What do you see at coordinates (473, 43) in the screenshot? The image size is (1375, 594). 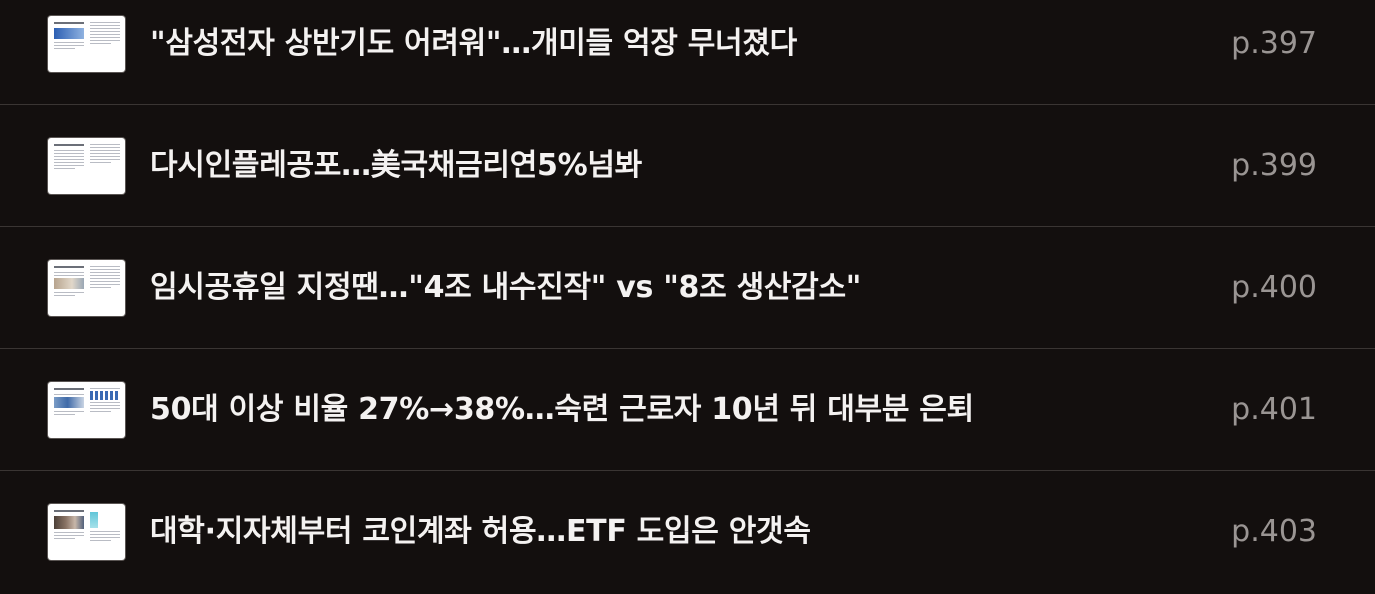 I see `article-title: "삼성전자 상반기도 어려워"…개미들 억장 무너졌다` at bounding box center [473, 43].